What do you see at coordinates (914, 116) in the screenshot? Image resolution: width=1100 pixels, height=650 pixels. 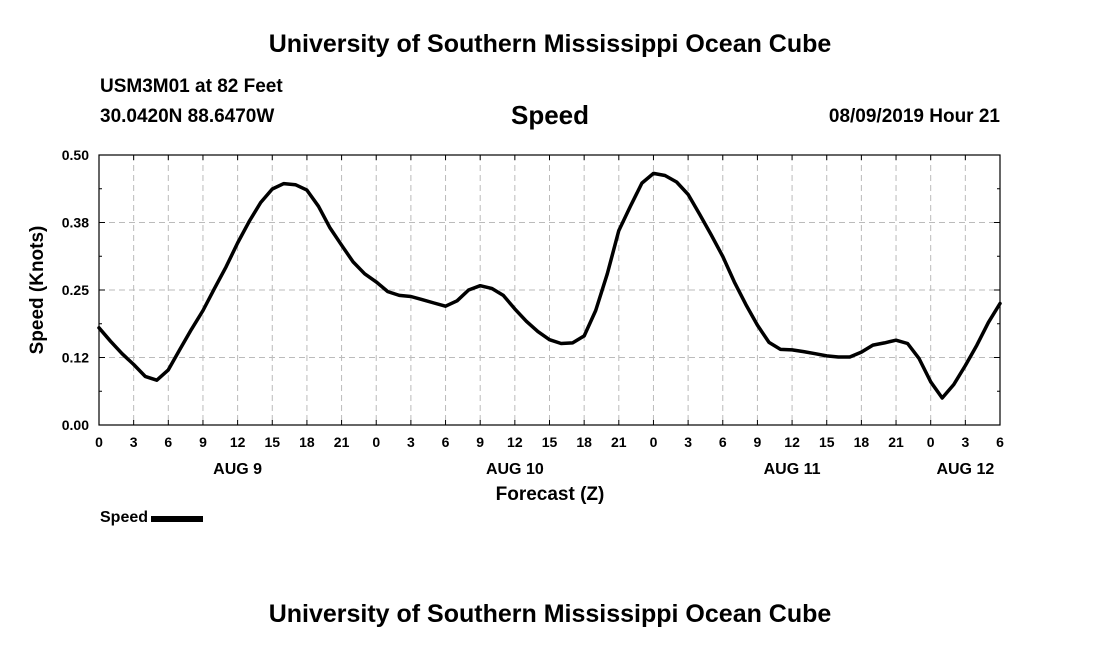 I see `datetime-label: 08/09/2019 Hour 21` at bounding box center [914, 116].